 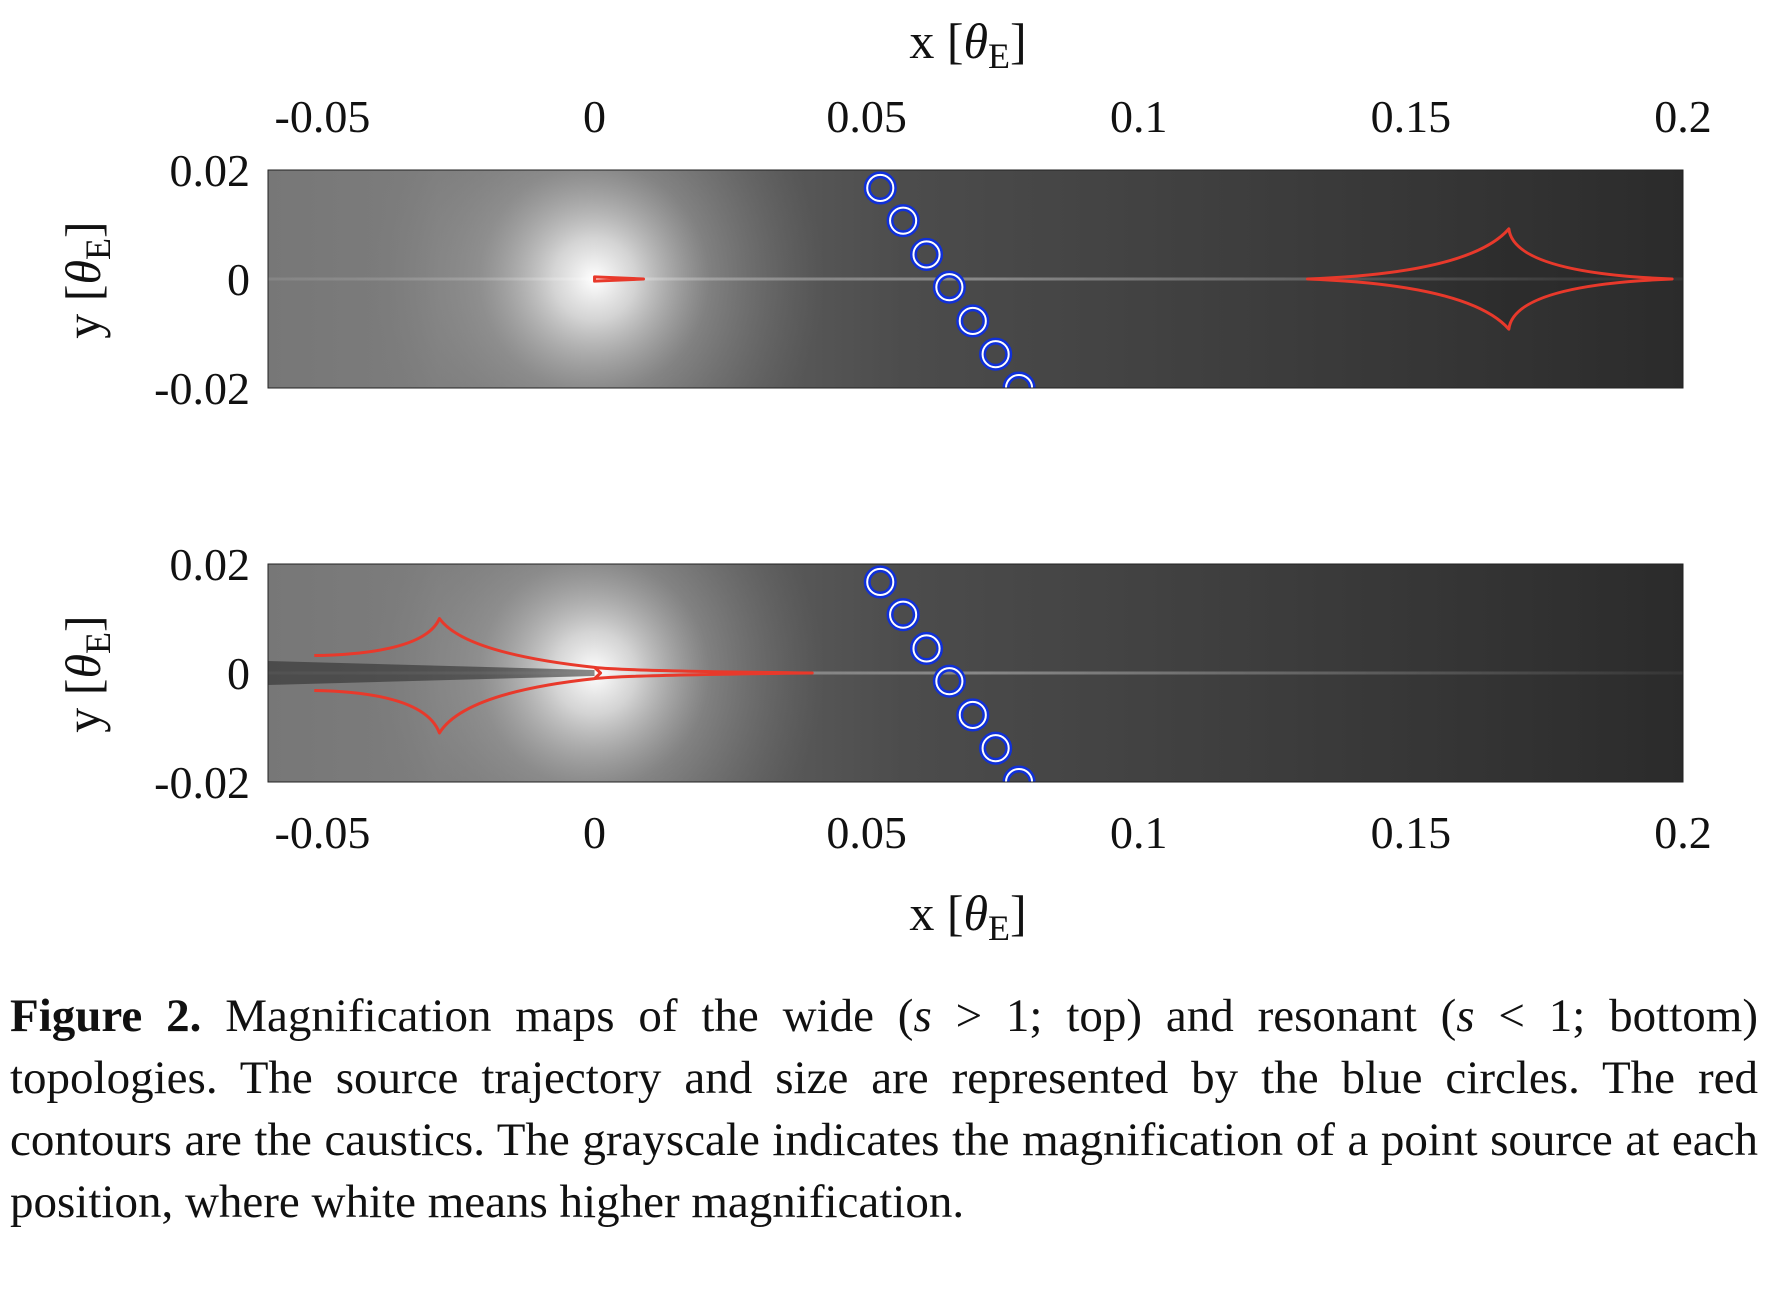 I want to click on caustic-inner-shadow, so click(x=431, y=673).